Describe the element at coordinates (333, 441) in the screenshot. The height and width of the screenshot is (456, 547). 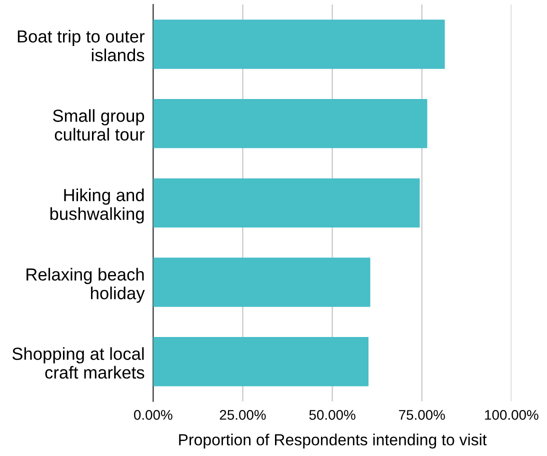
I see `x-axis-title: Proportion of Respondents intending to visit` at that location.